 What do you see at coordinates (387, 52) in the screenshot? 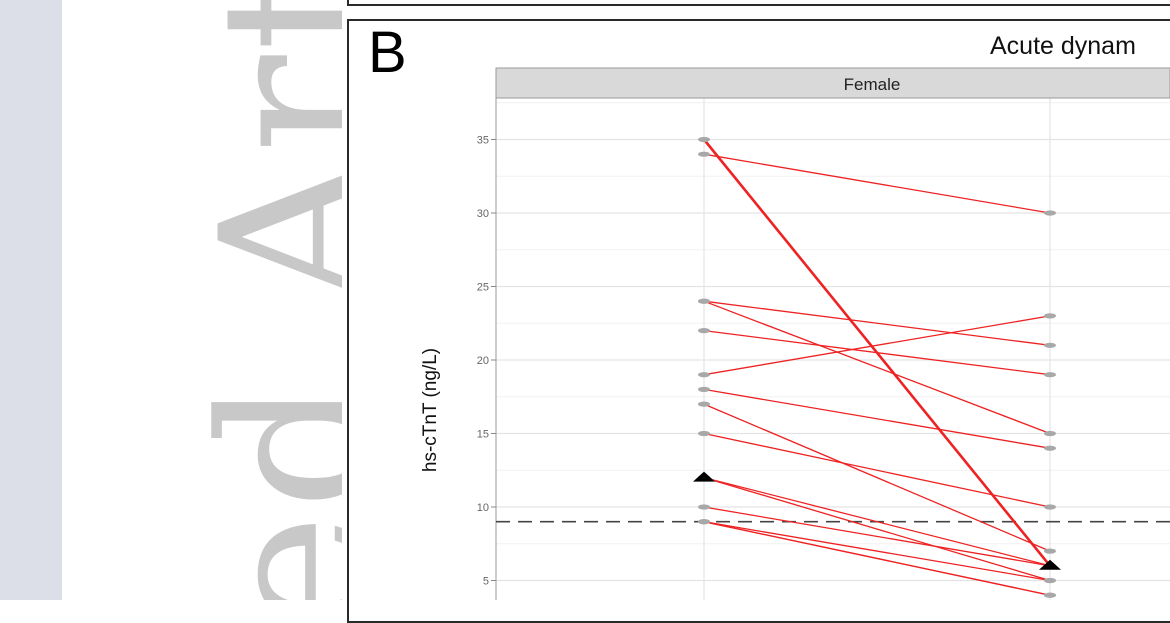
I see `panel-letter: B` at bounding box center [387, 52].